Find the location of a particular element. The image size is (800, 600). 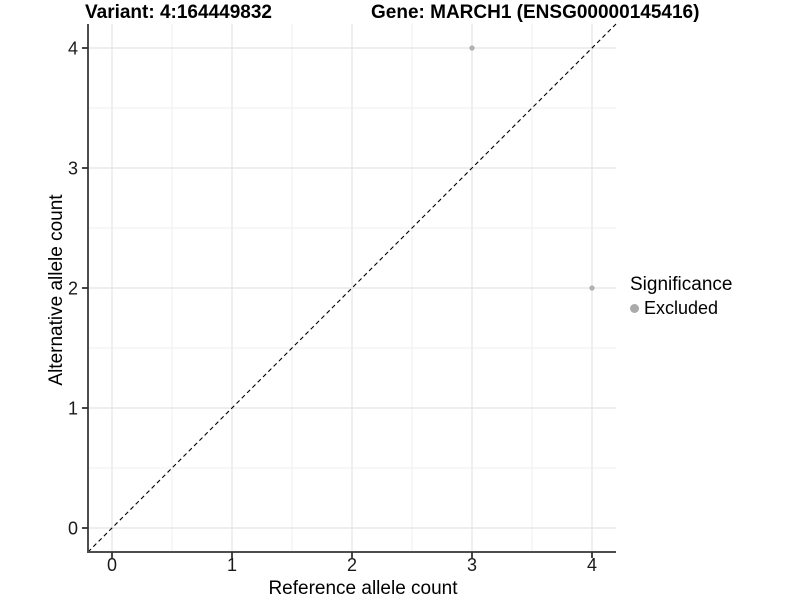

legend: Significance Excluded is located at coordinates (681, 296).